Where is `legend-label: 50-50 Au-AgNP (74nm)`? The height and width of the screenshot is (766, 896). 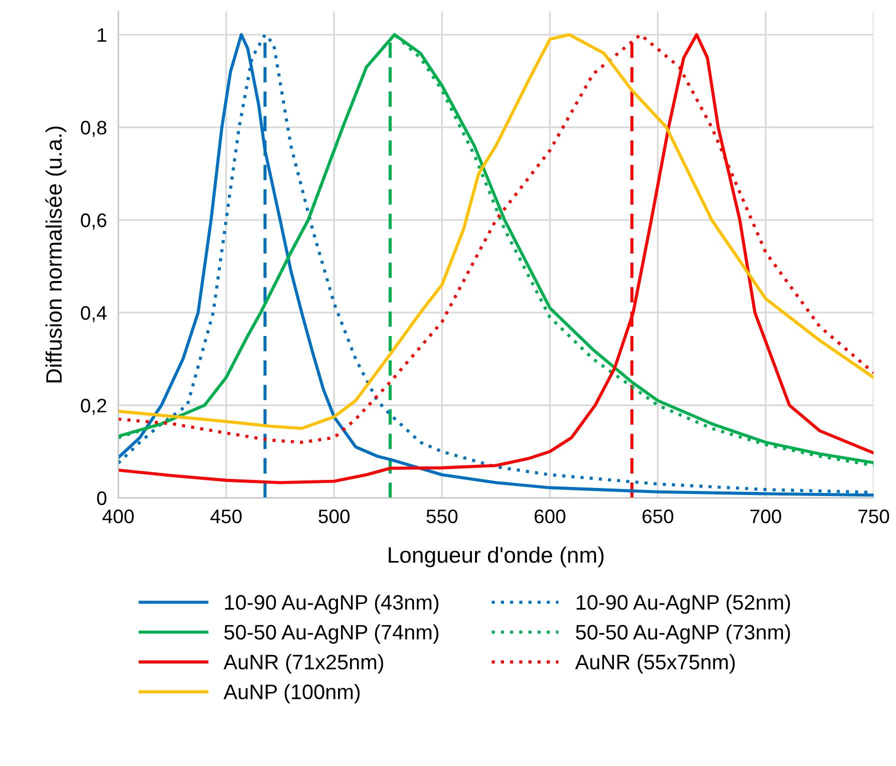
legend-label: 50-50 Au-AgNP (74nm) is located at coordinates (331, 634).